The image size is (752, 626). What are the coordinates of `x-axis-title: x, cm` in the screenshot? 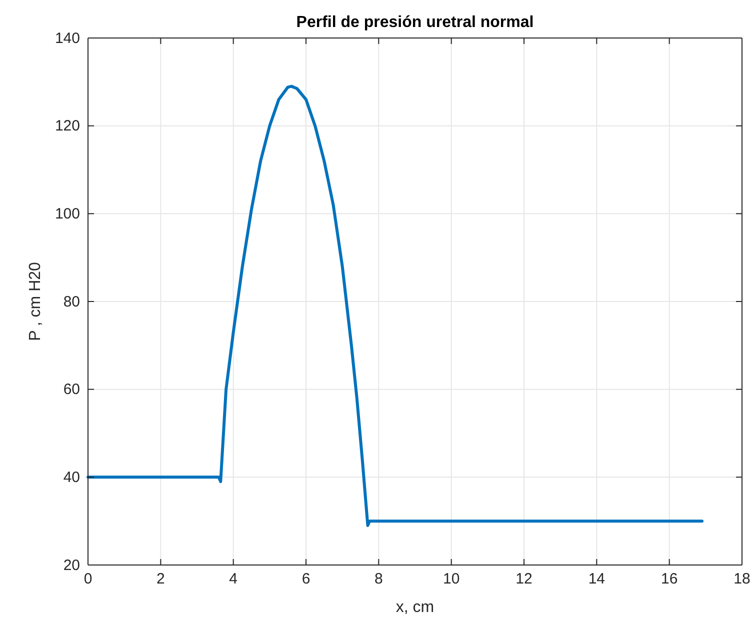 It's located at (415, 607).